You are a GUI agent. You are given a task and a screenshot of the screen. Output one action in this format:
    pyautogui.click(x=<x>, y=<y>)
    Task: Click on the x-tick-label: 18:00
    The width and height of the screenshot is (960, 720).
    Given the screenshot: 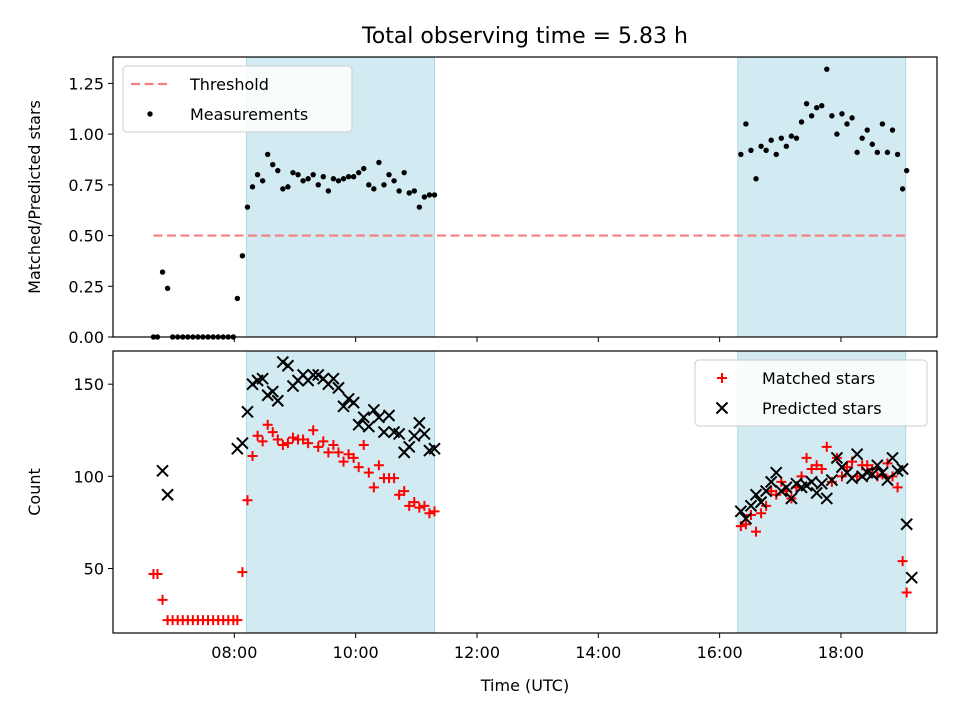 What is the action you would take?
    pyautogui.click(x=841, y=652)
    